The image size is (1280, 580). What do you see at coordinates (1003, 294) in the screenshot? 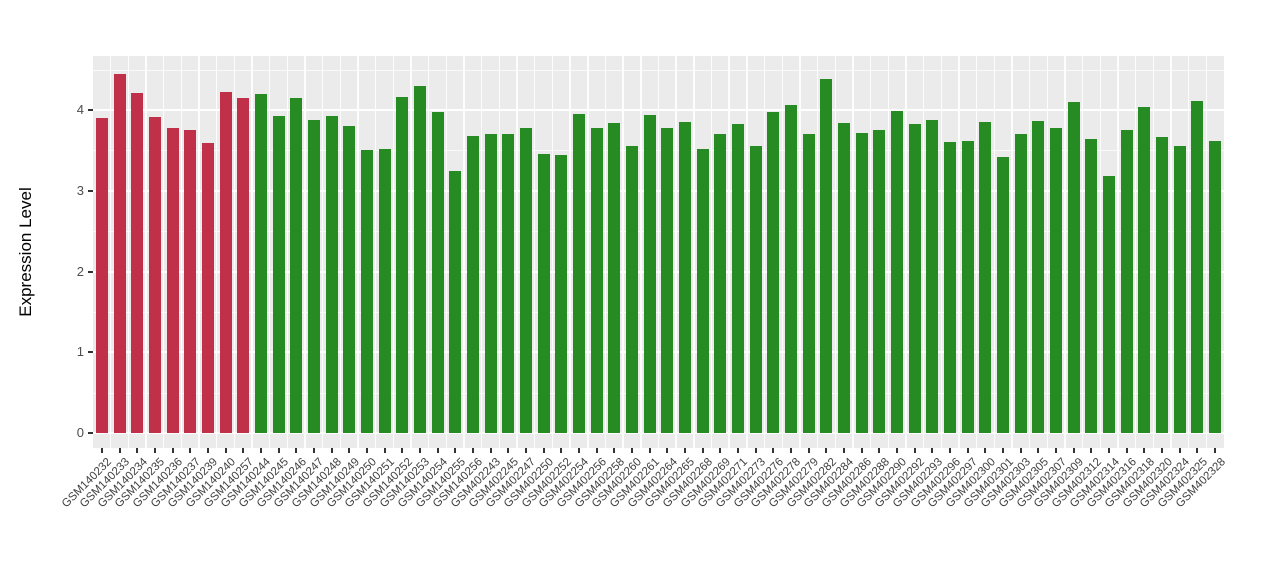
I see `bar-GSM402301` at bounding box center [1003, 294].